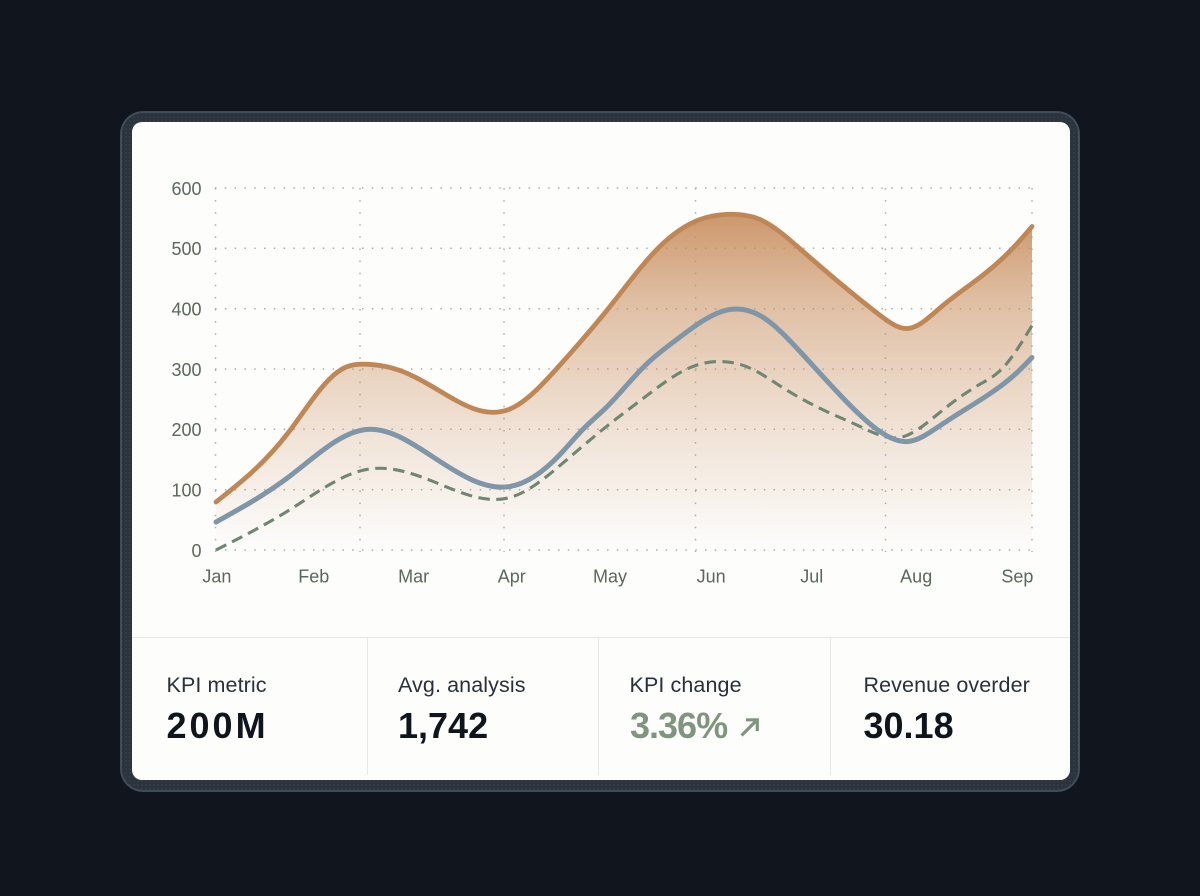  Describe the element at coordinates (1017, 577) in the screenshot. I see `svg-text: Sep` at that location.